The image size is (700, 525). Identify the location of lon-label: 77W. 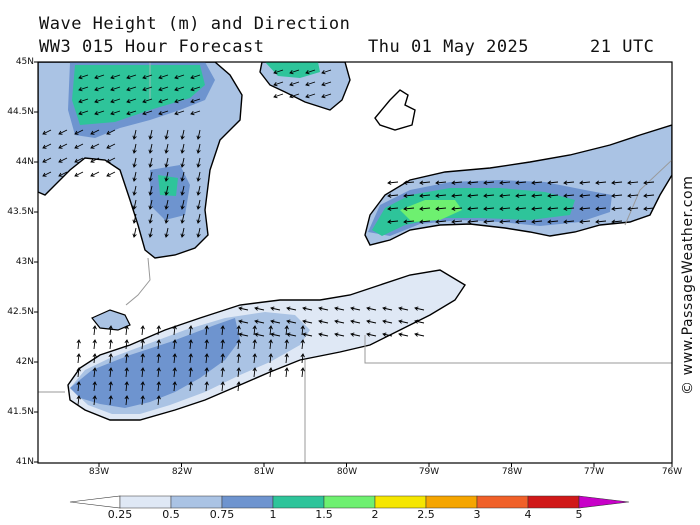
(594, 472).